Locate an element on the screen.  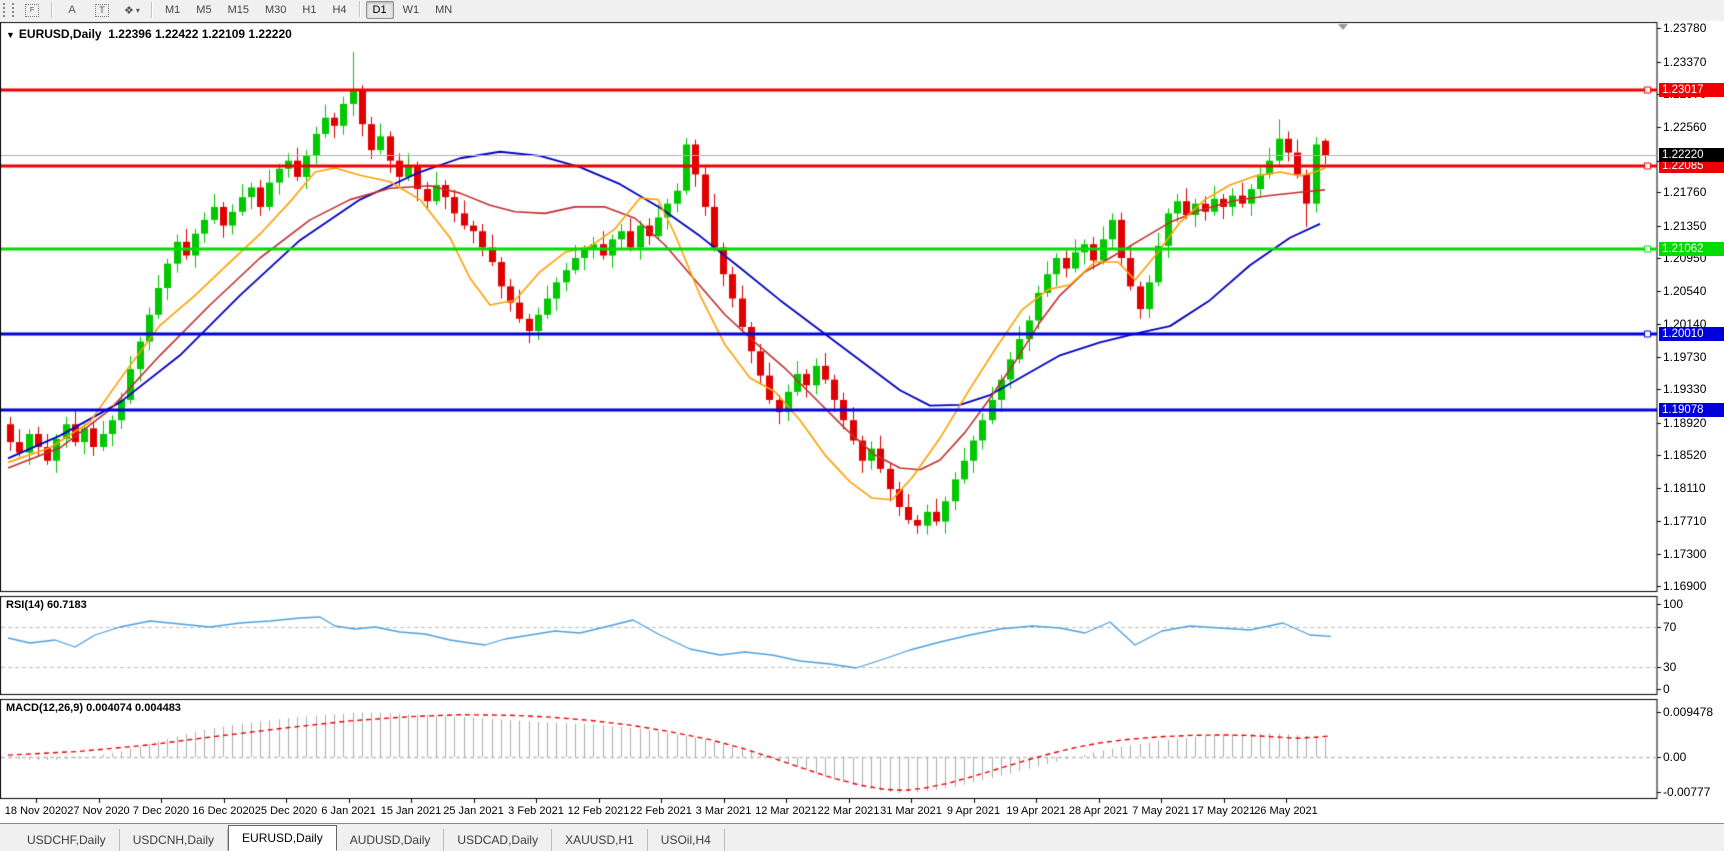
symbol-tab-usdchf: USDCHF,Daily is located at coordinates (67, 840).